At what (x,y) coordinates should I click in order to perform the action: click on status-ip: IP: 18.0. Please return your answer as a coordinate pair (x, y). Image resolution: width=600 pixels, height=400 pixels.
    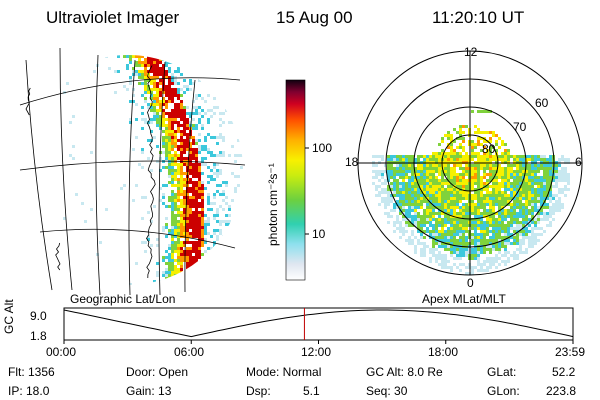
    Looking at the image, I should click on (29, 391).